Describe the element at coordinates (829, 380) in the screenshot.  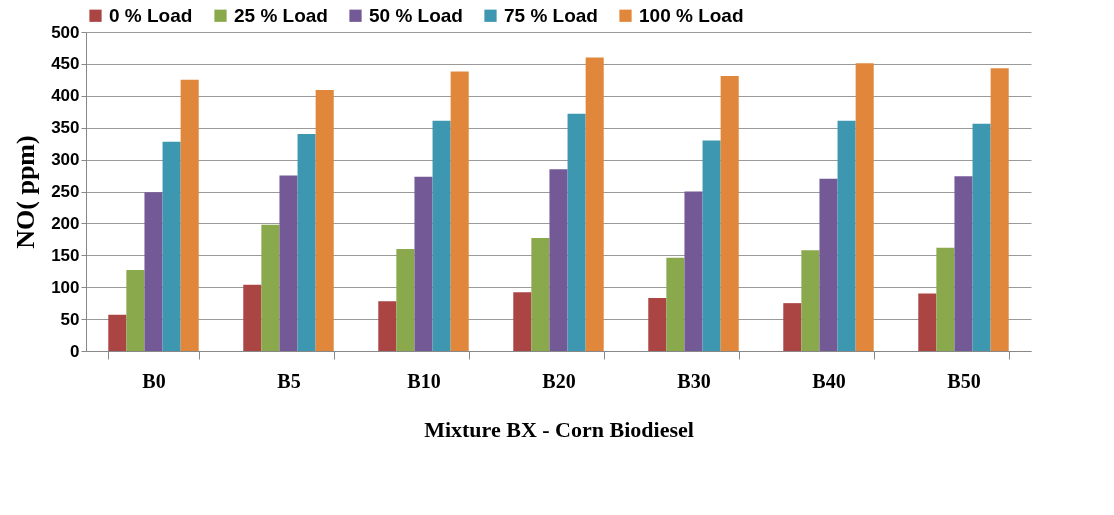
I see `x-tick-label: B40` at that location.